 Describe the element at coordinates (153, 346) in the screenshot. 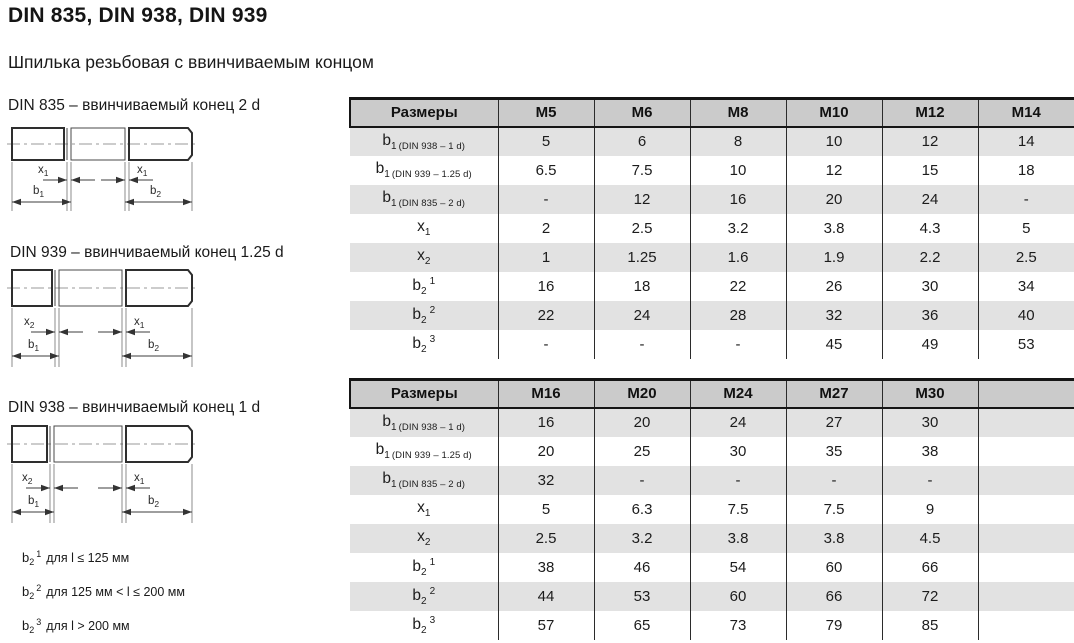

I see `dim-label-b2: b2` at that location.